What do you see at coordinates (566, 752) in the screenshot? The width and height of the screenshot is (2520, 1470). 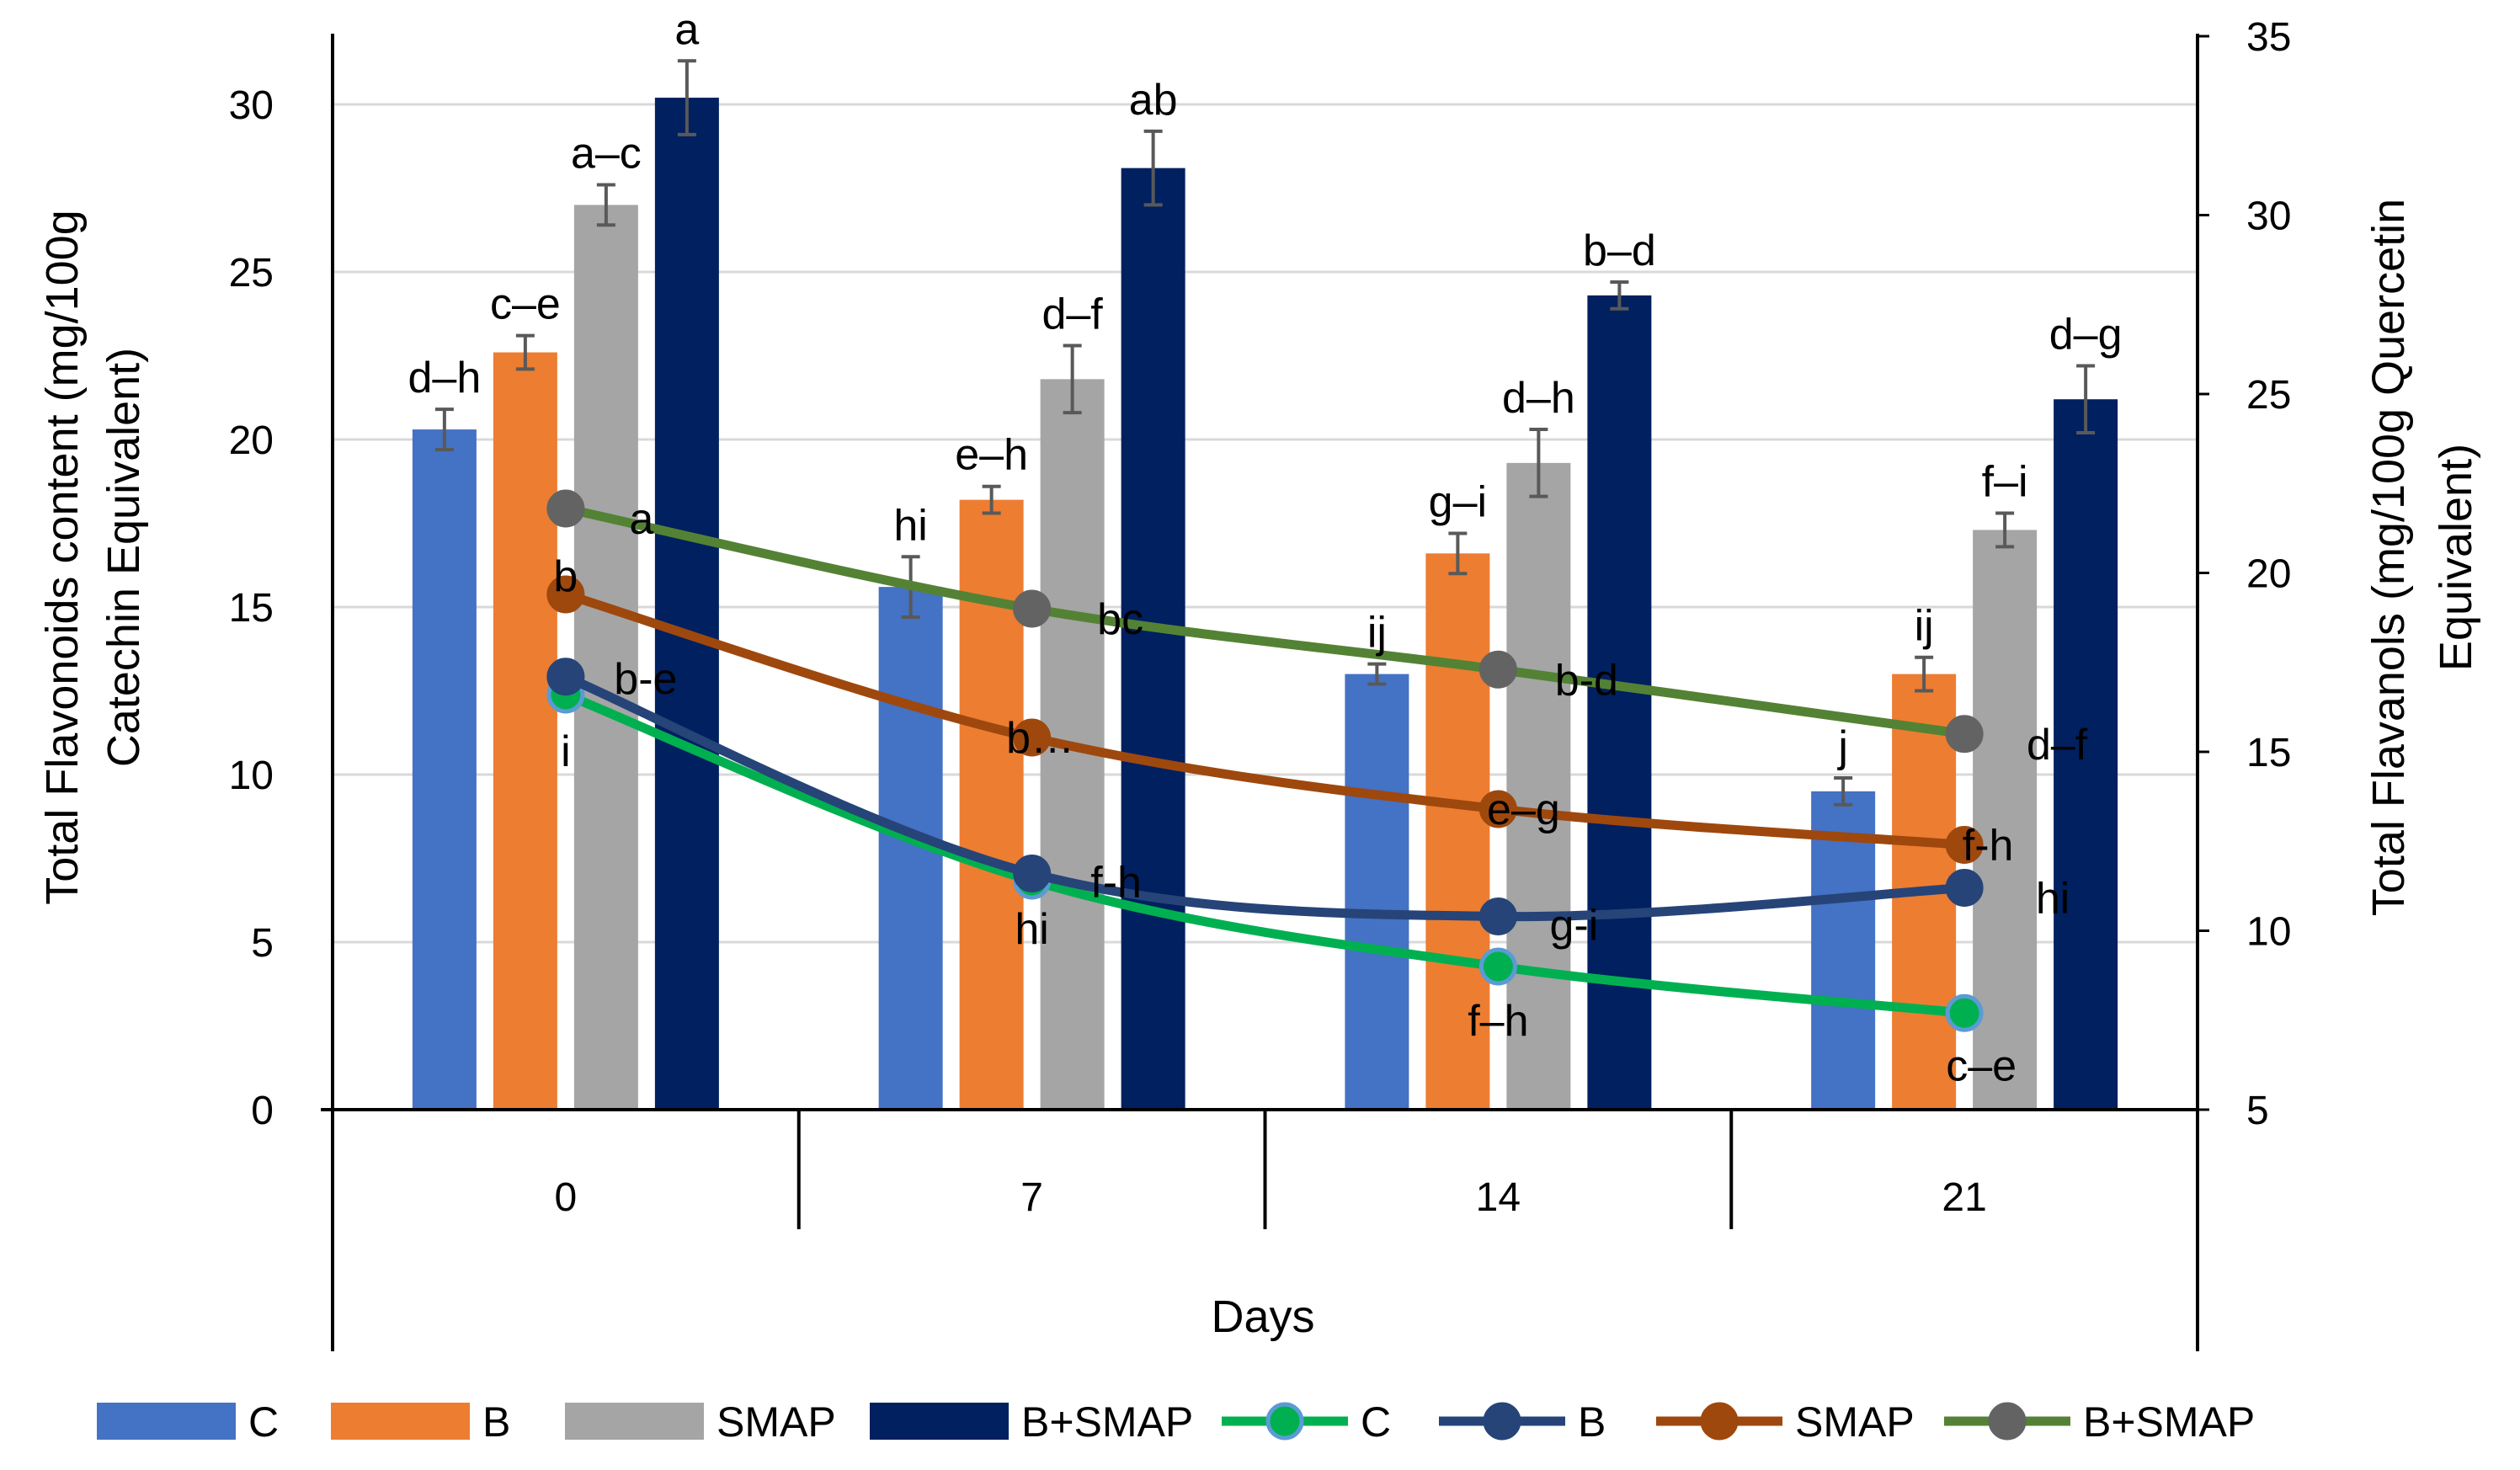 I see `line-significance-label: i` at bounding box center [566, 752].